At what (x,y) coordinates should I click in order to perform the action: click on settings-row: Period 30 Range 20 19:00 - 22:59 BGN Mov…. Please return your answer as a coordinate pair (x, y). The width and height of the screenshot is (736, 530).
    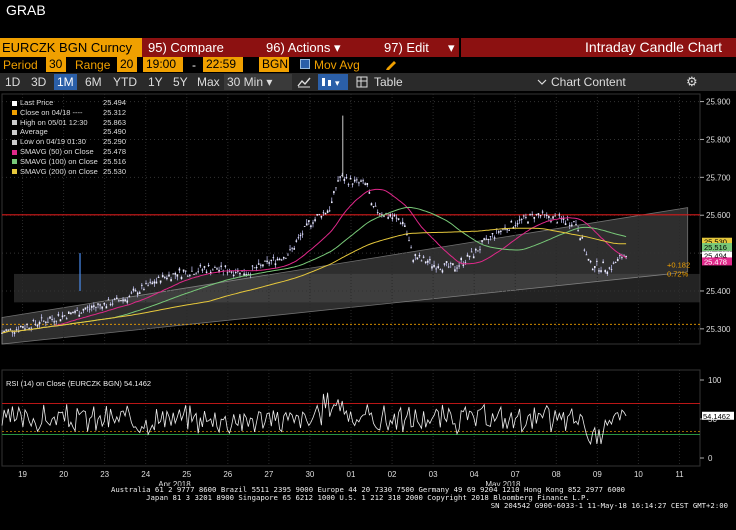
    Looking at the image, I should click on (368, 65).